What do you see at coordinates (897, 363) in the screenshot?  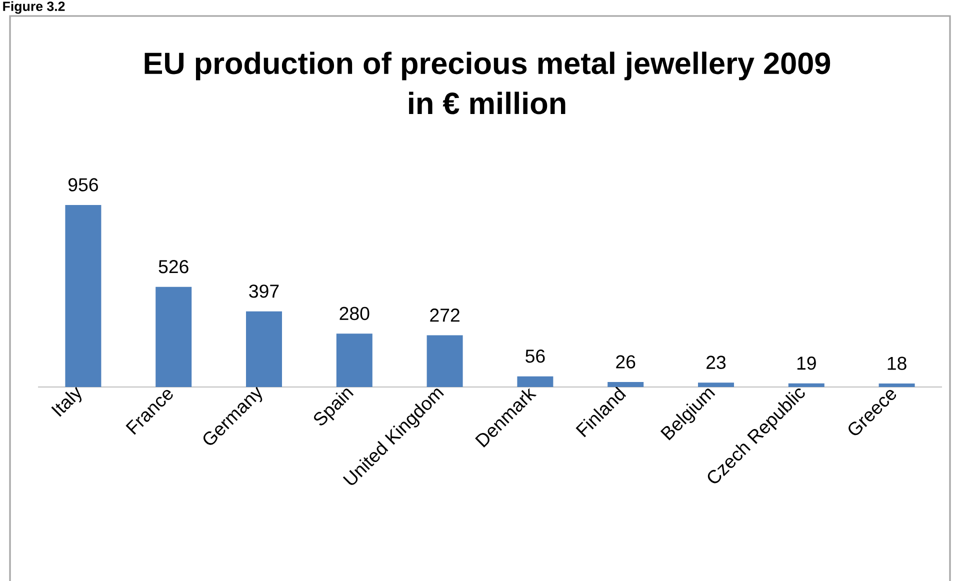 I see `data-label: 18` at bounding box center [897, 363].